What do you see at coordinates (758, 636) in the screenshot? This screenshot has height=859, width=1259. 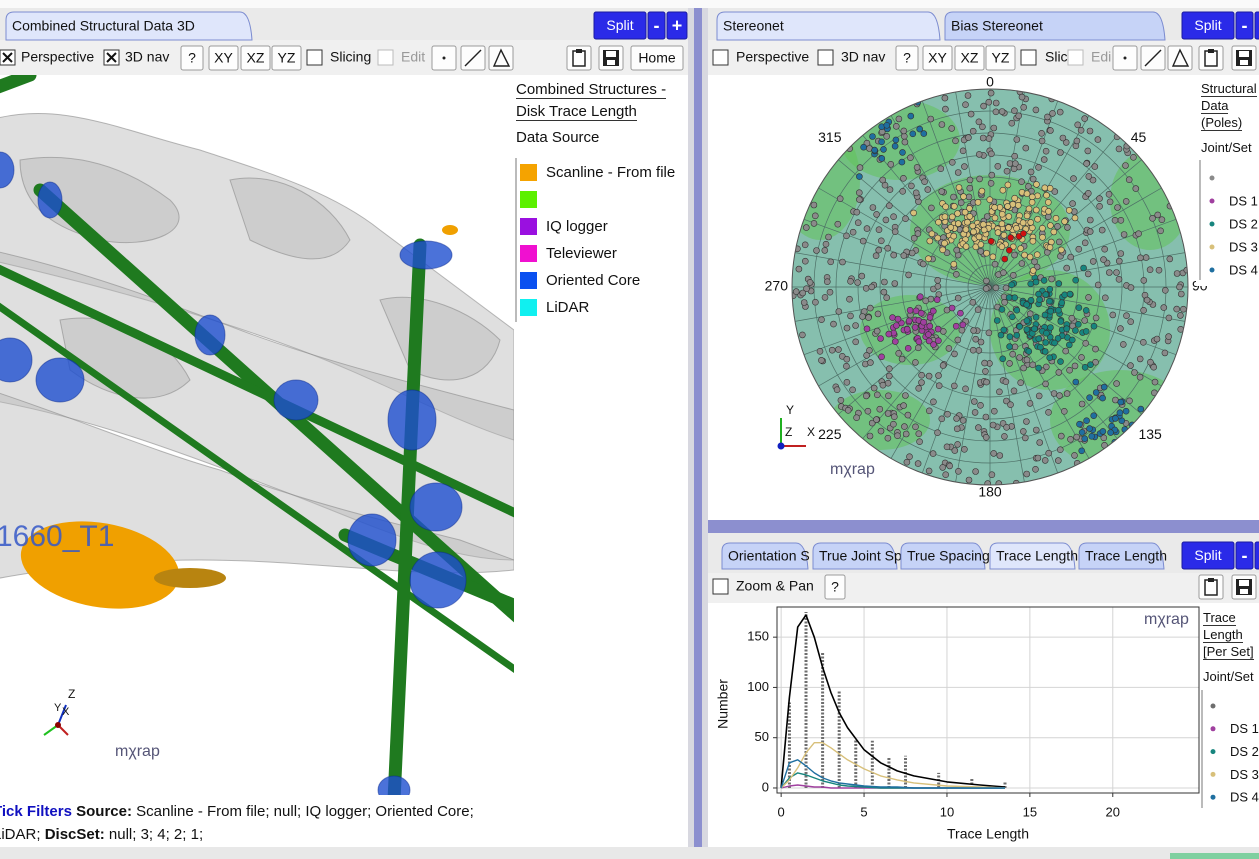 I see `y-tick-label: 150` at bounding box center [758, 636].